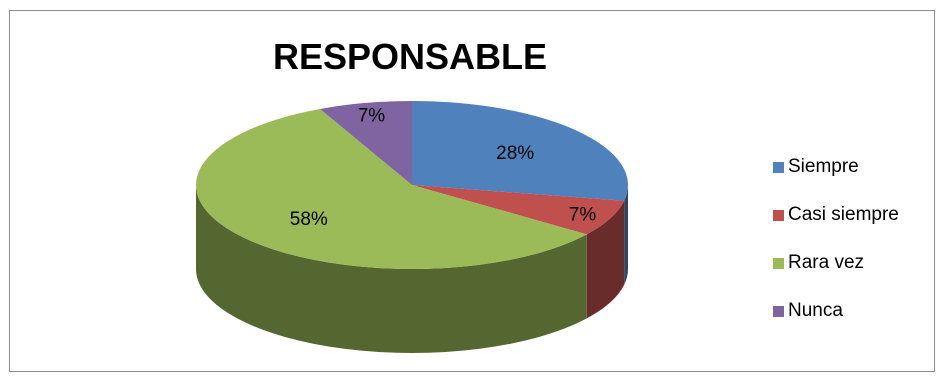  Describe the element at coordinates (823, 166) in the screenshot. I see `legend-label-siempre: Siempre` at that location.